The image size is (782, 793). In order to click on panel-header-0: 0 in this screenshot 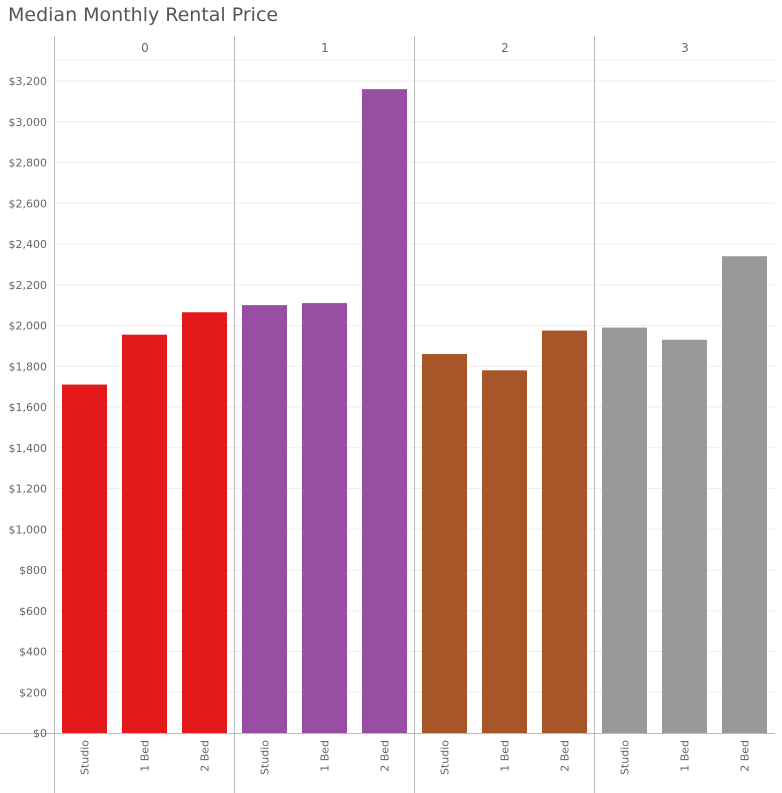, I will do `click(145, 48)`.